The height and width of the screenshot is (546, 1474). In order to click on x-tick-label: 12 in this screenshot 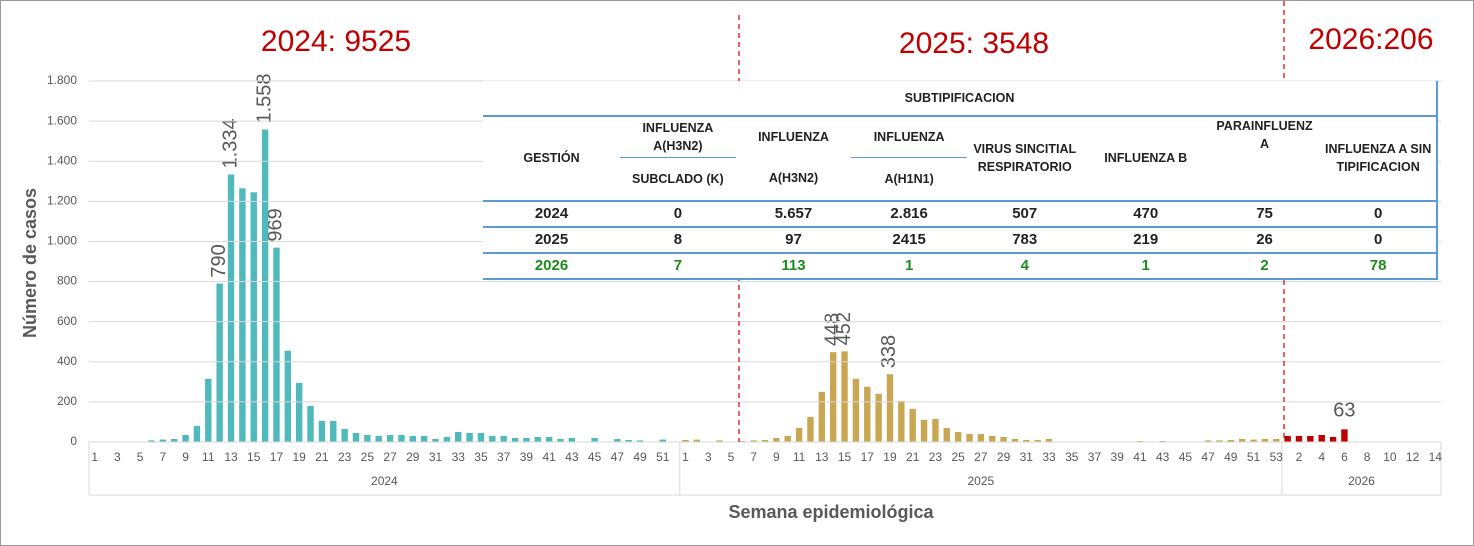, I will do `click(1413, 457)`.